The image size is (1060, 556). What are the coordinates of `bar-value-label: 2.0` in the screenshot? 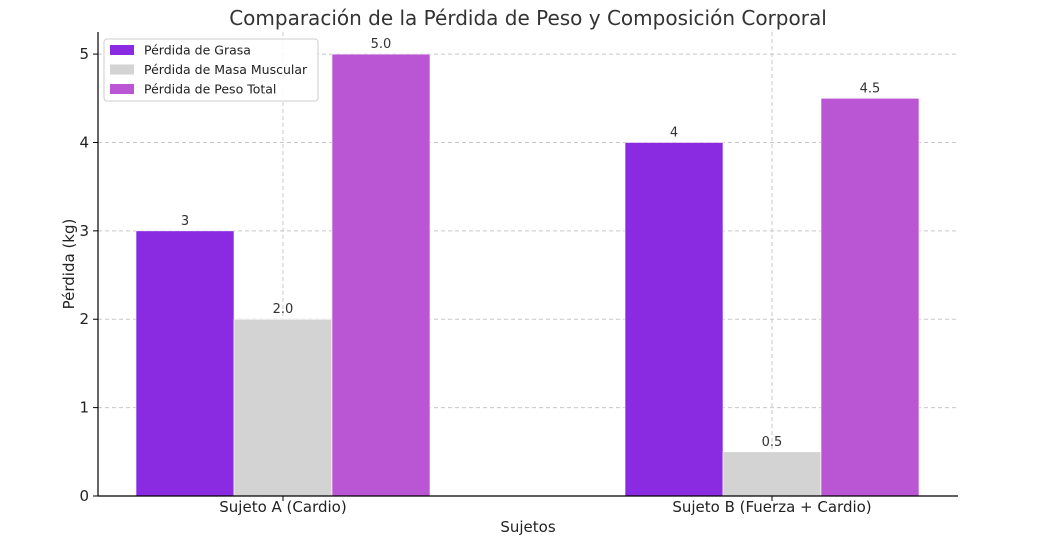 It's located at (283, 309).